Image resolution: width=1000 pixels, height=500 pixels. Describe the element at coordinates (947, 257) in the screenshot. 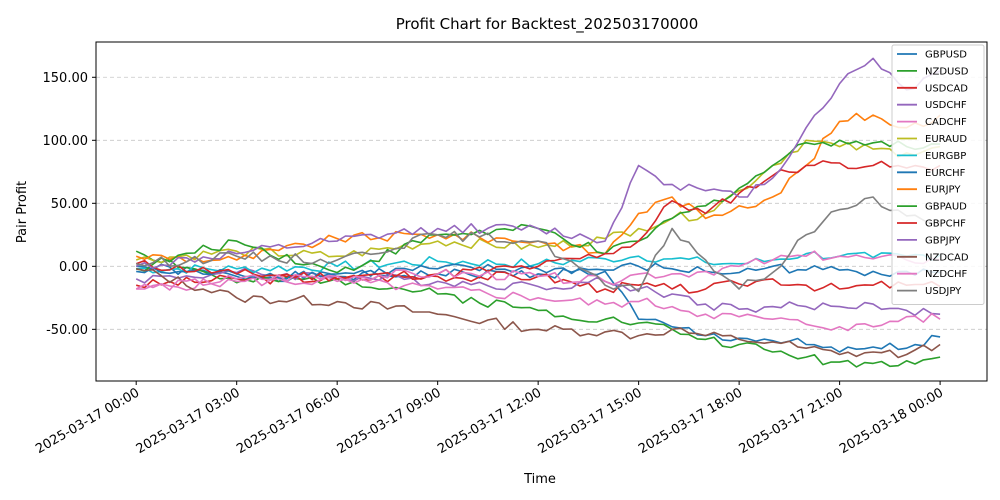

I see `legend-entry-nzdcad: NZDCAD` at that location.